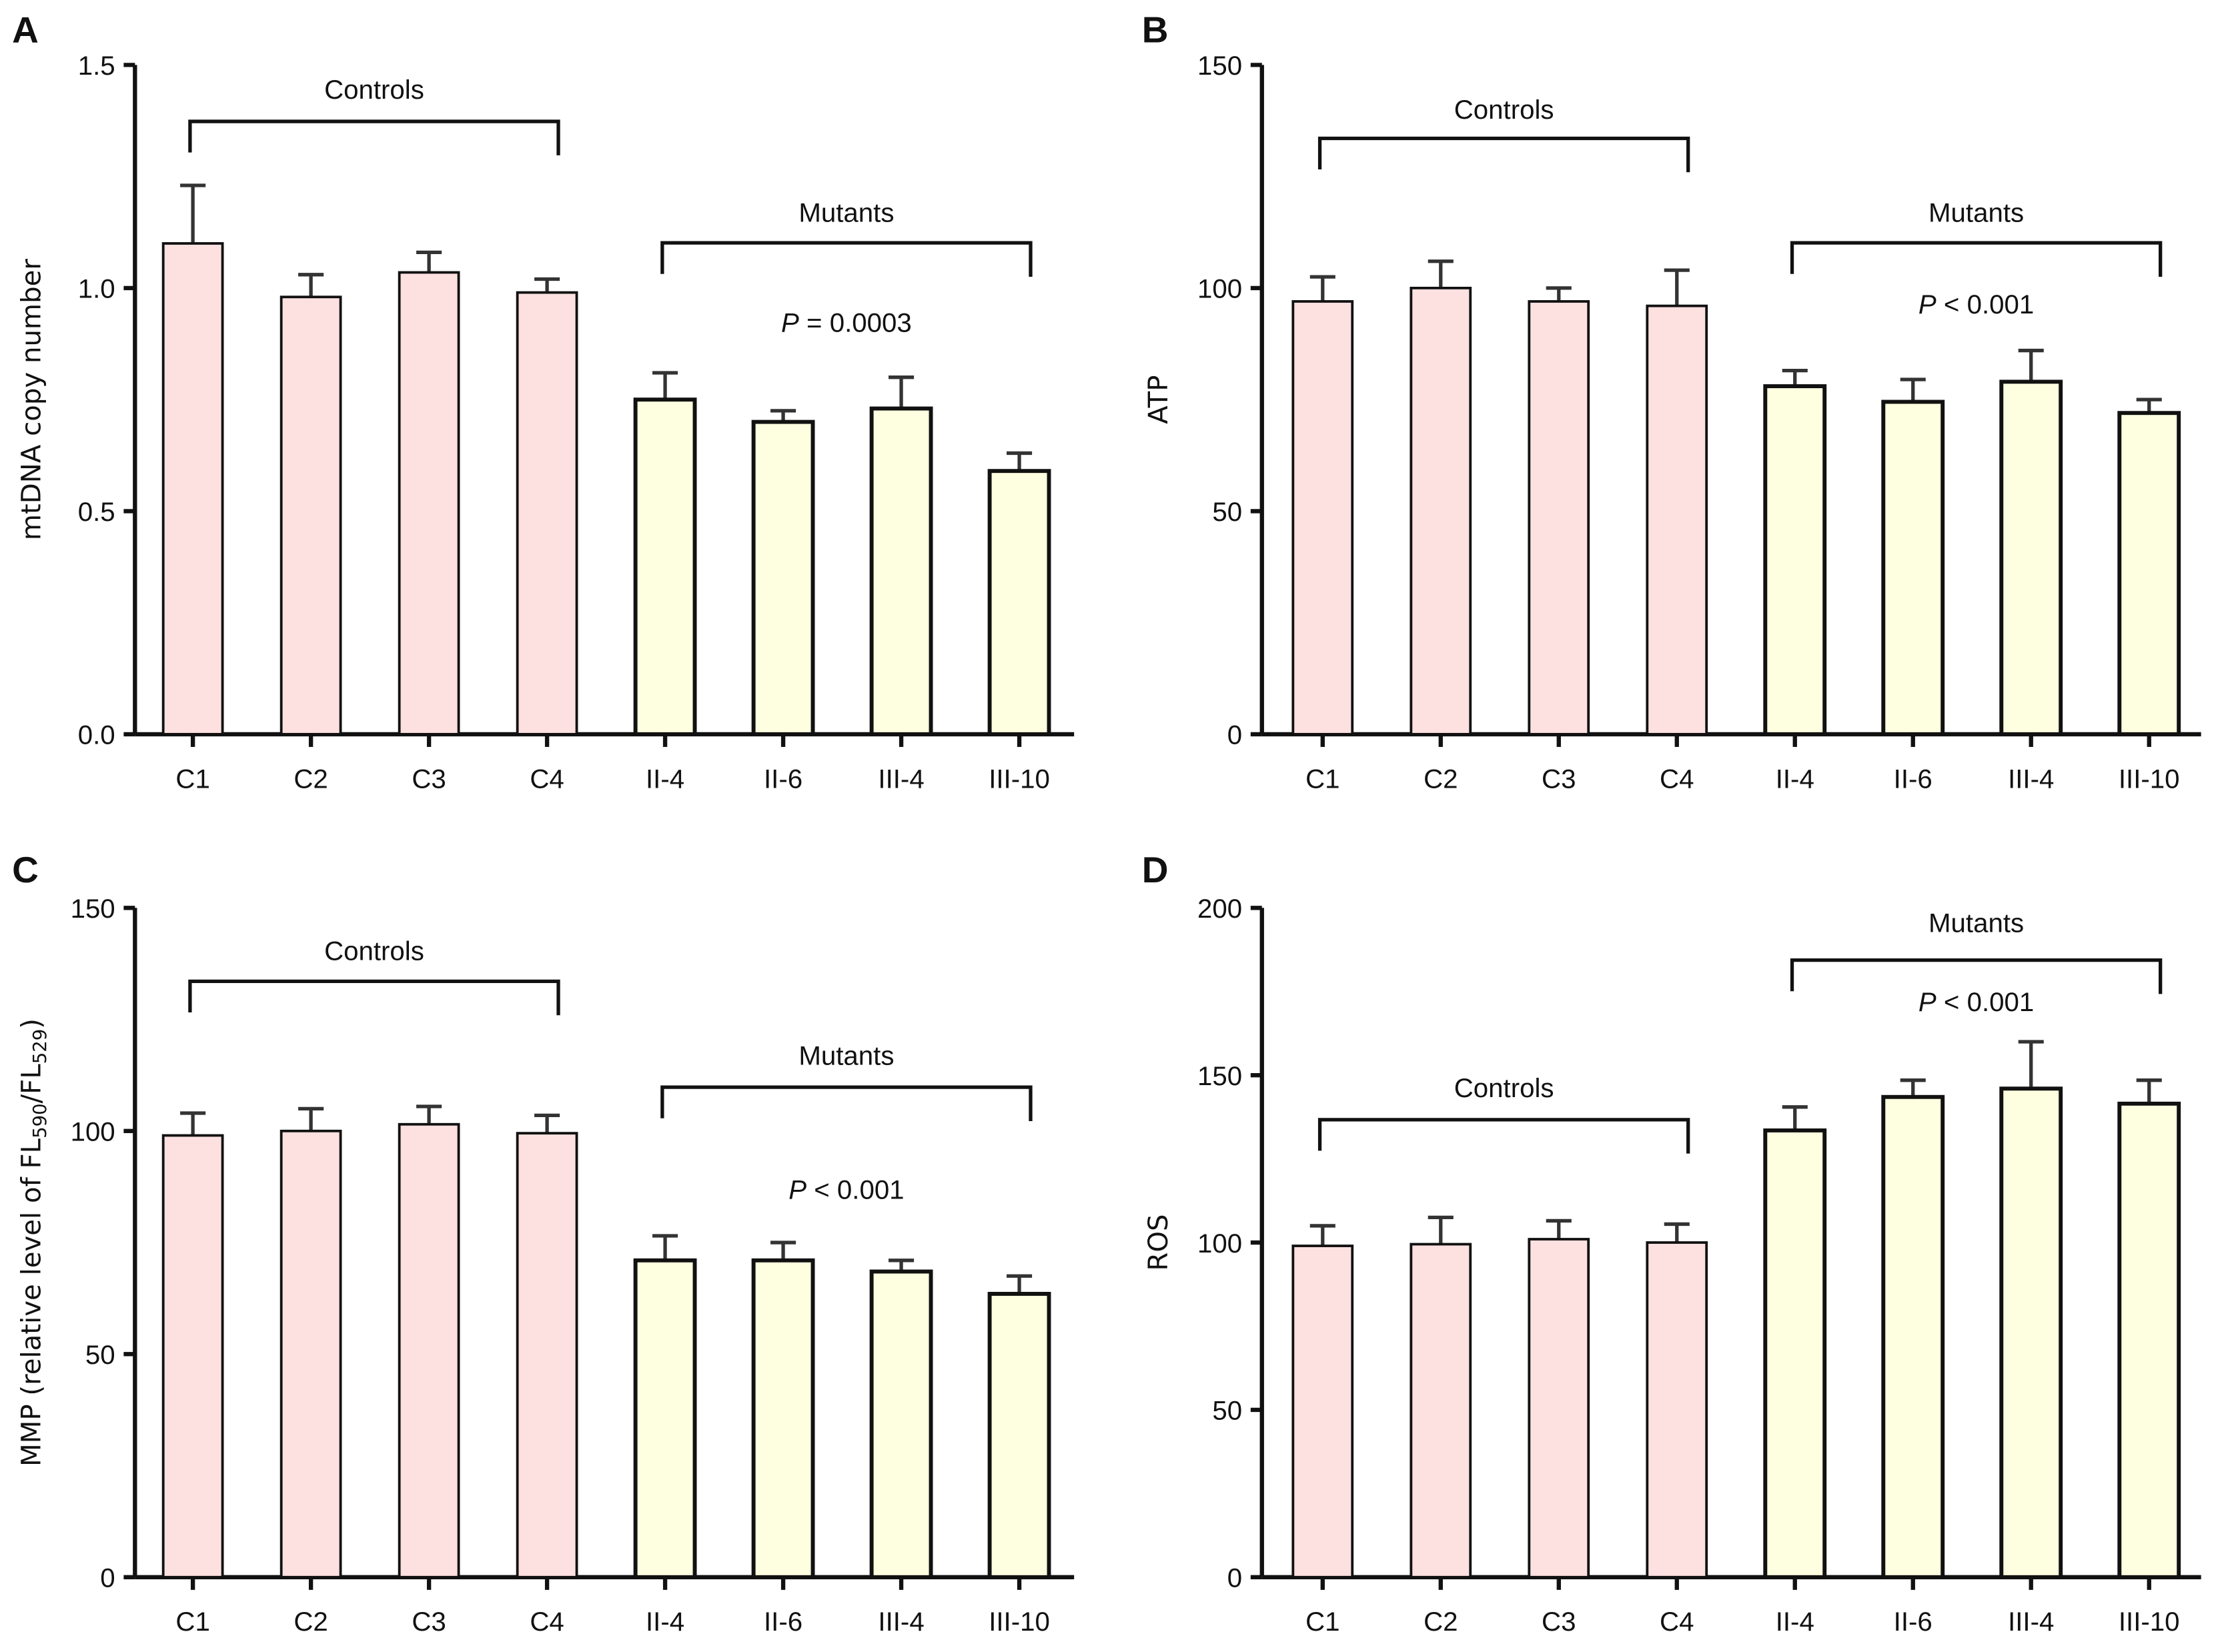 Image resolution: width=2216 pixels, height=1652 pixels. What do you see at coordinates (25, 30) in the screenshot?
I see `panel-label: A` at bounding box center [25, 30].